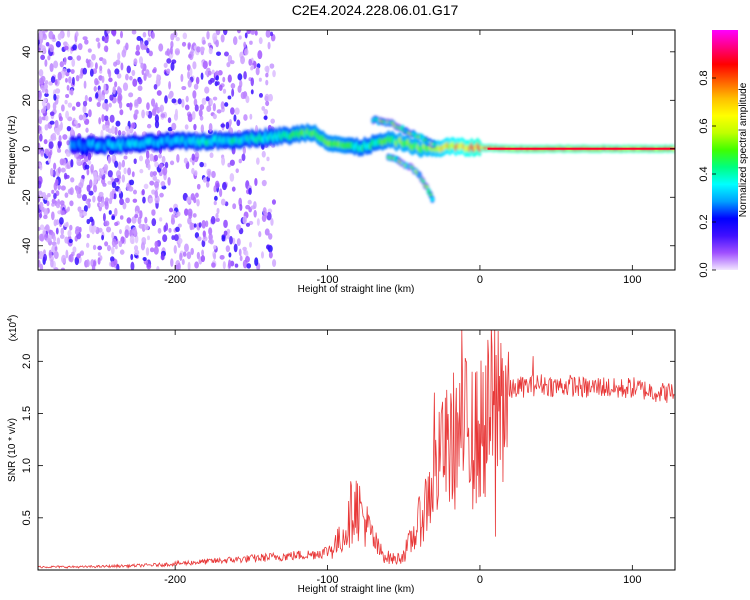  I want to click on spectrogram-xtick-label: 0, so click(480, 280).